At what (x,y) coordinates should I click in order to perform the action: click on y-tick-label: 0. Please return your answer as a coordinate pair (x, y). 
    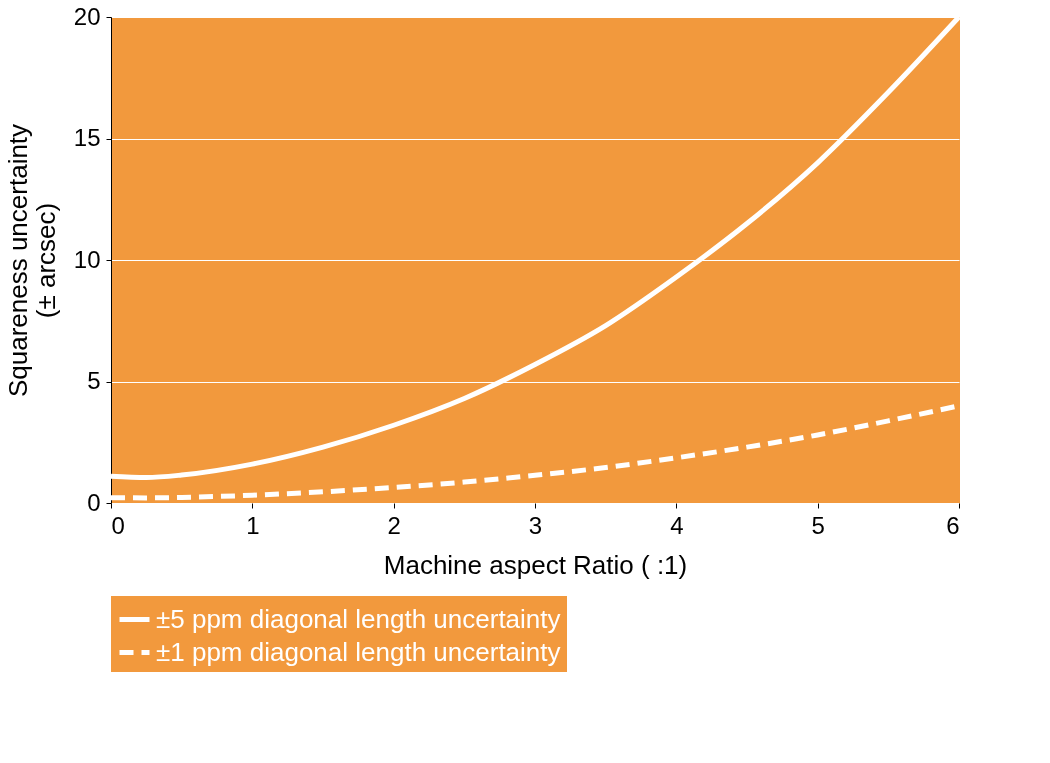
    Looking at the image, I should click on (94, 502).